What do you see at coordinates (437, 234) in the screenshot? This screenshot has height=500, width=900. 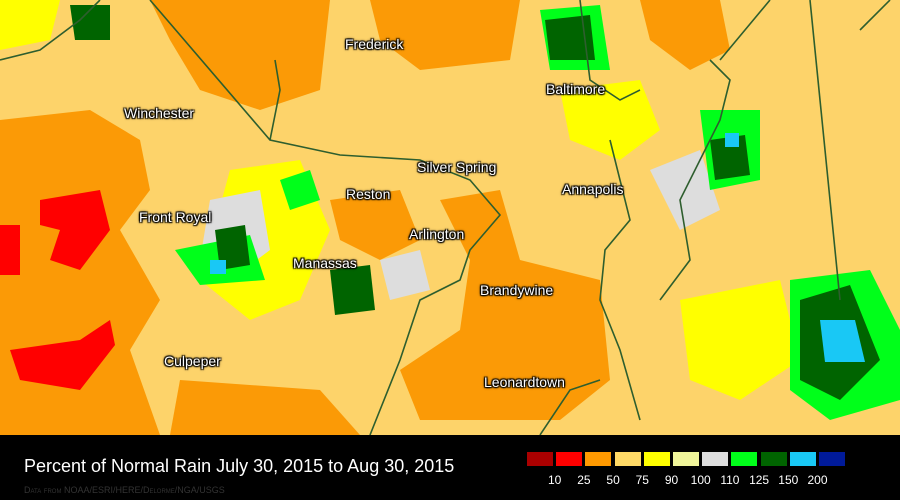 I see `city-label-arlington: Arlington` at bounding box center [437, 234].